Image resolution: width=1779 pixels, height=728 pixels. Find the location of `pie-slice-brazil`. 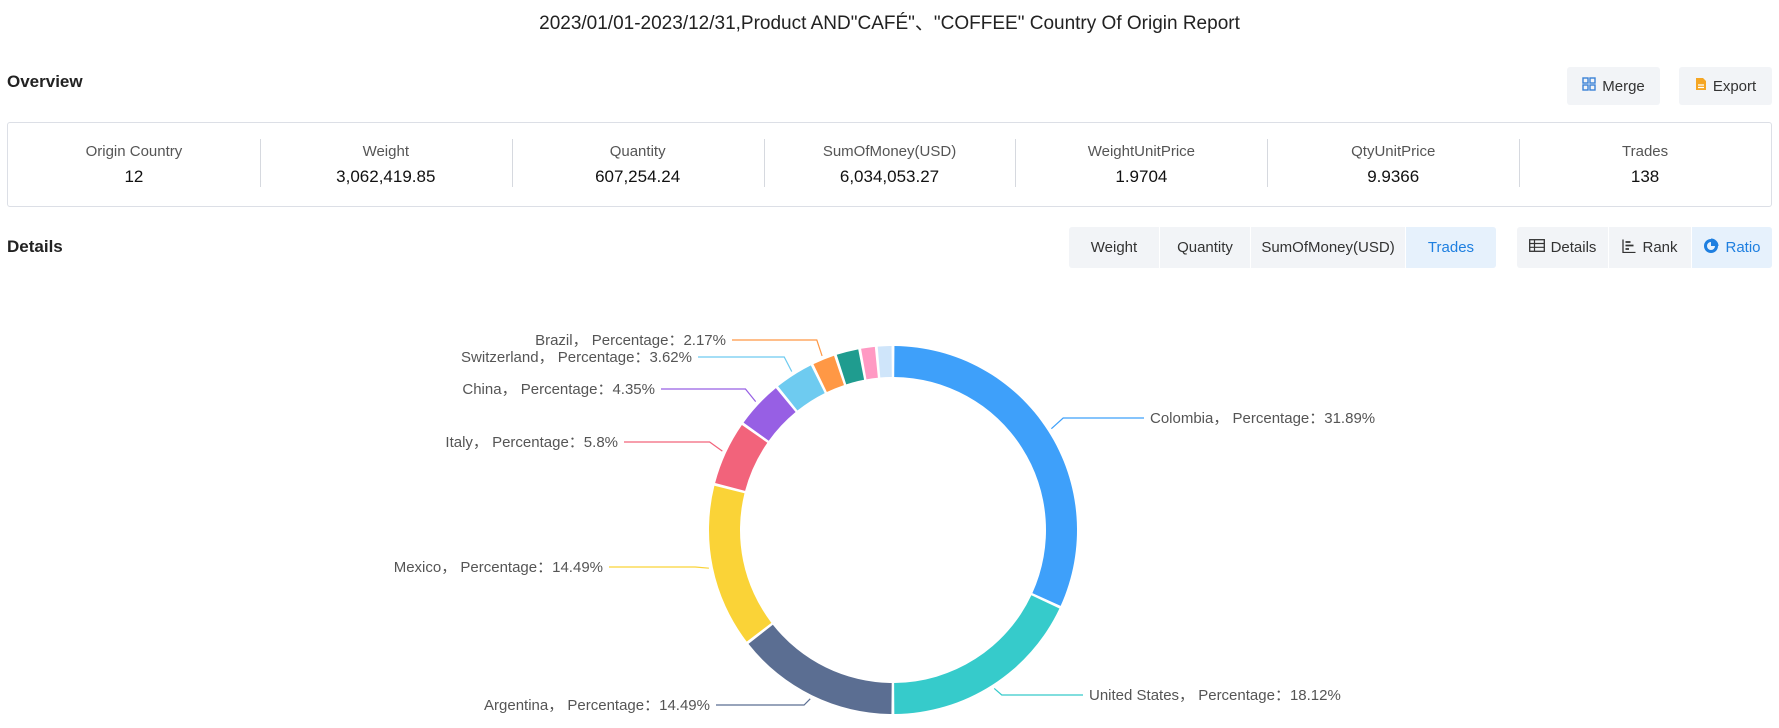

pie-slice-brazil is located at coordinates (828, 374).